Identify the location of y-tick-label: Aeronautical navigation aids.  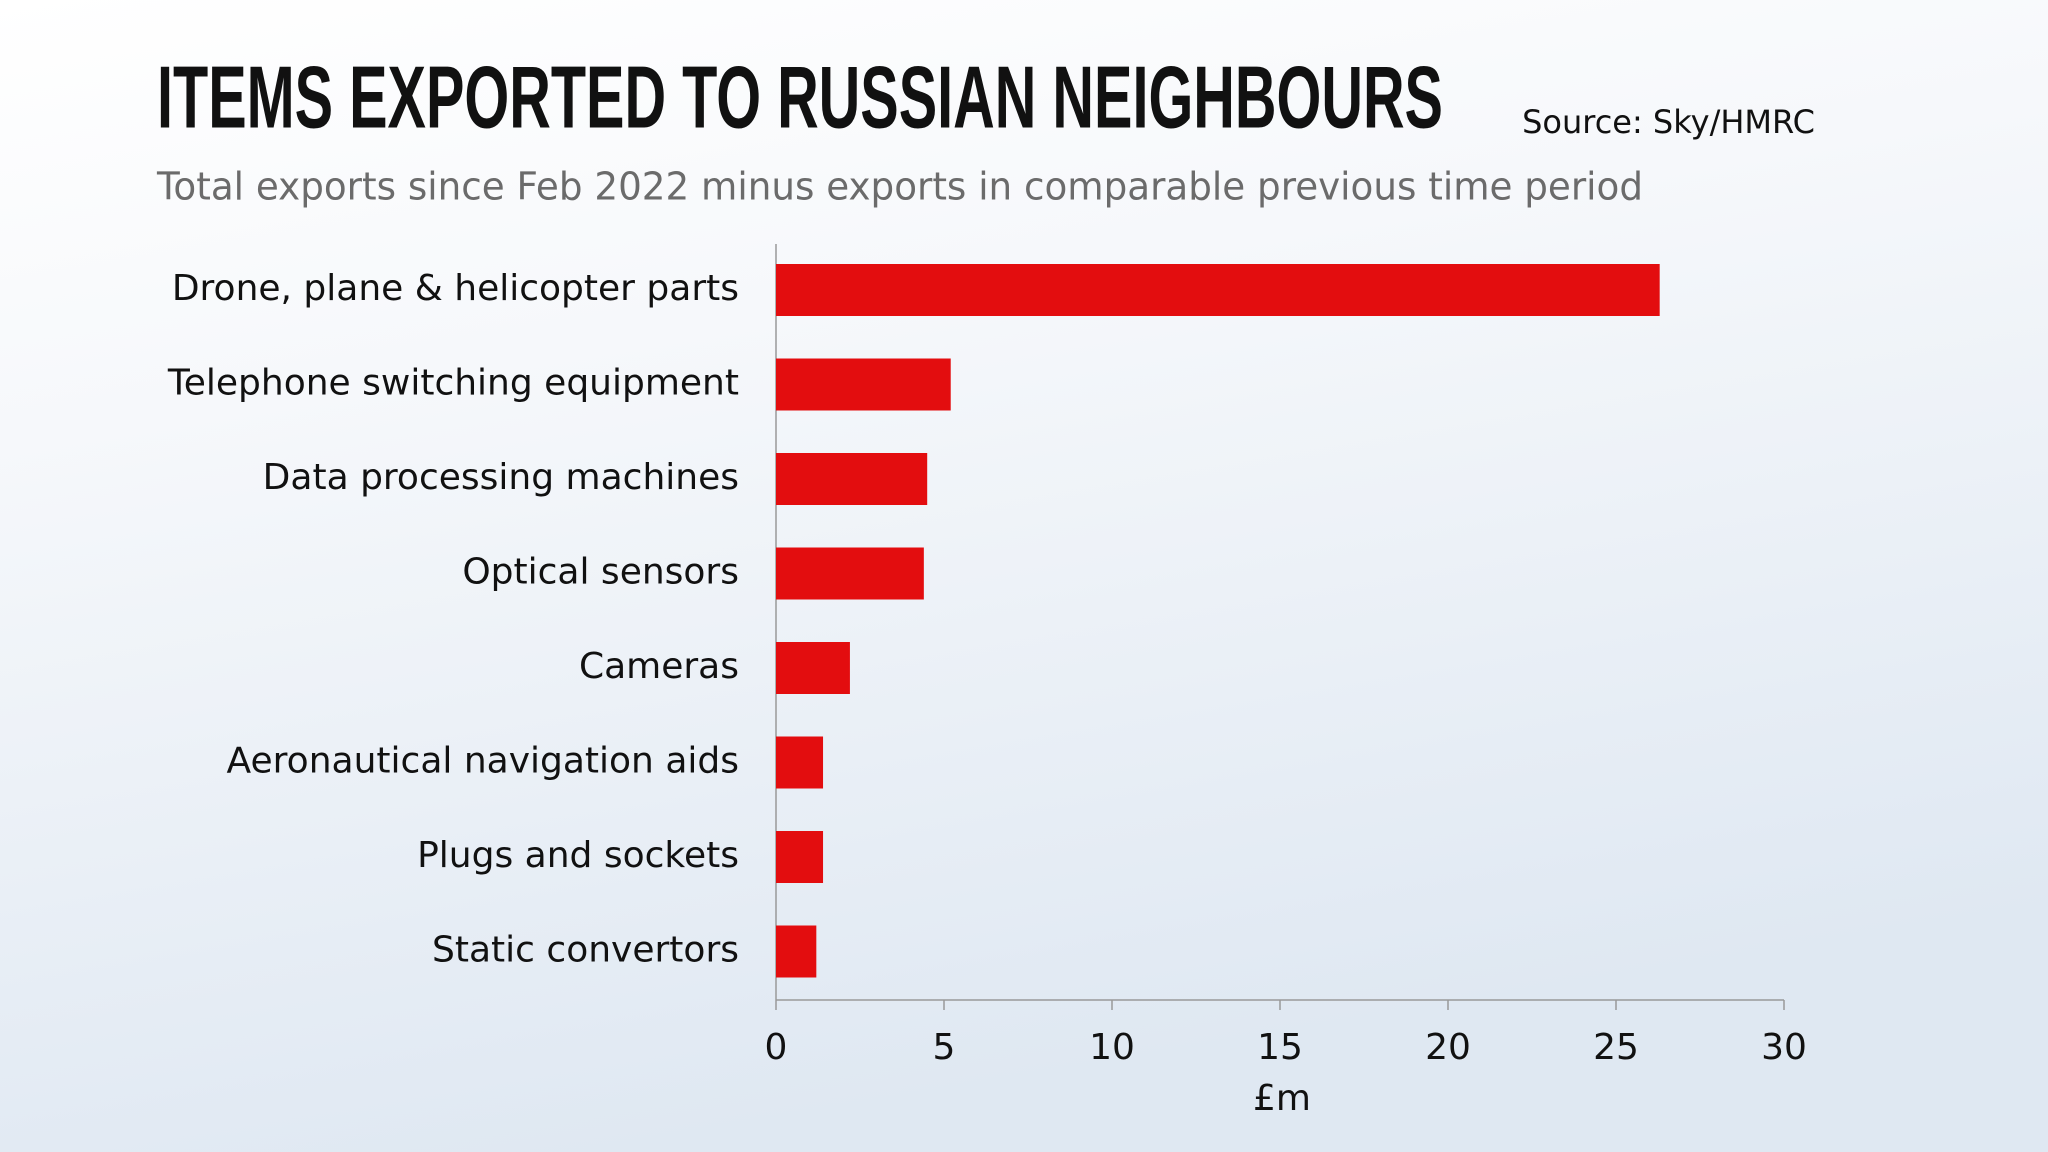
(483, 761).